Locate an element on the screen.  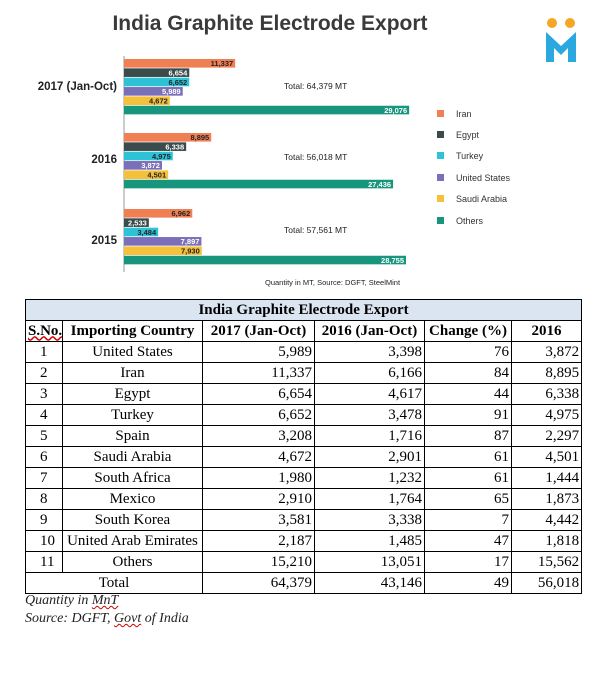
quantity-note: Quantity in MnT is located at coordinates (107, 601).